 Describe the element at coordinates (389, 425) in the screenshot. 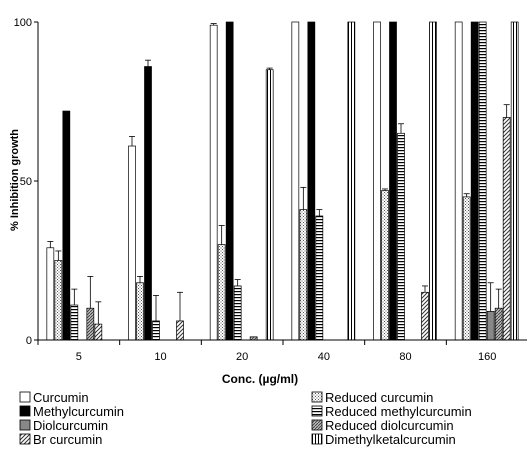

I see `legend-entry: Reduced diolcurcumin` at that location.